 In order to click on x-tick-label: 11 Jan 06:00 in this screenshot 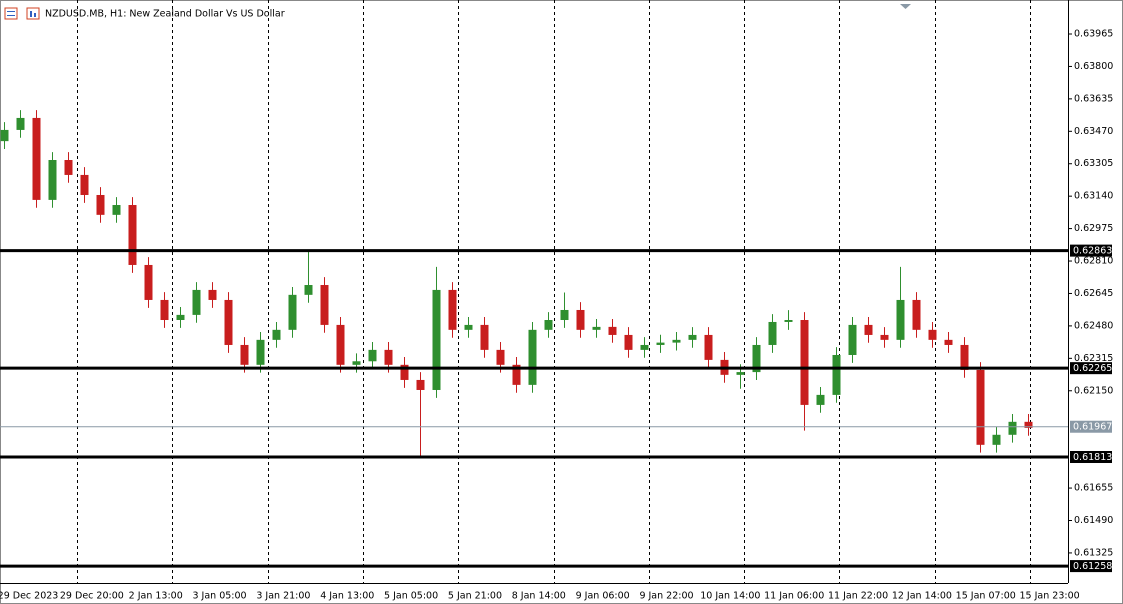, I will do `click(794, 596)`.